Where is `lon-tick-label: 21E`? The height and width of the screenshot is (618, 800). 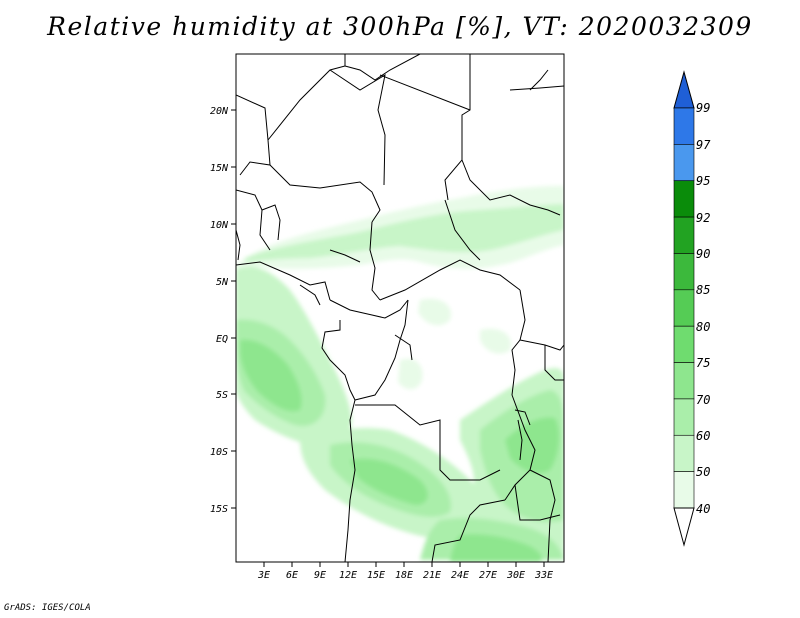 lon-tick-label: 21E is located at coordinates (432, 575).